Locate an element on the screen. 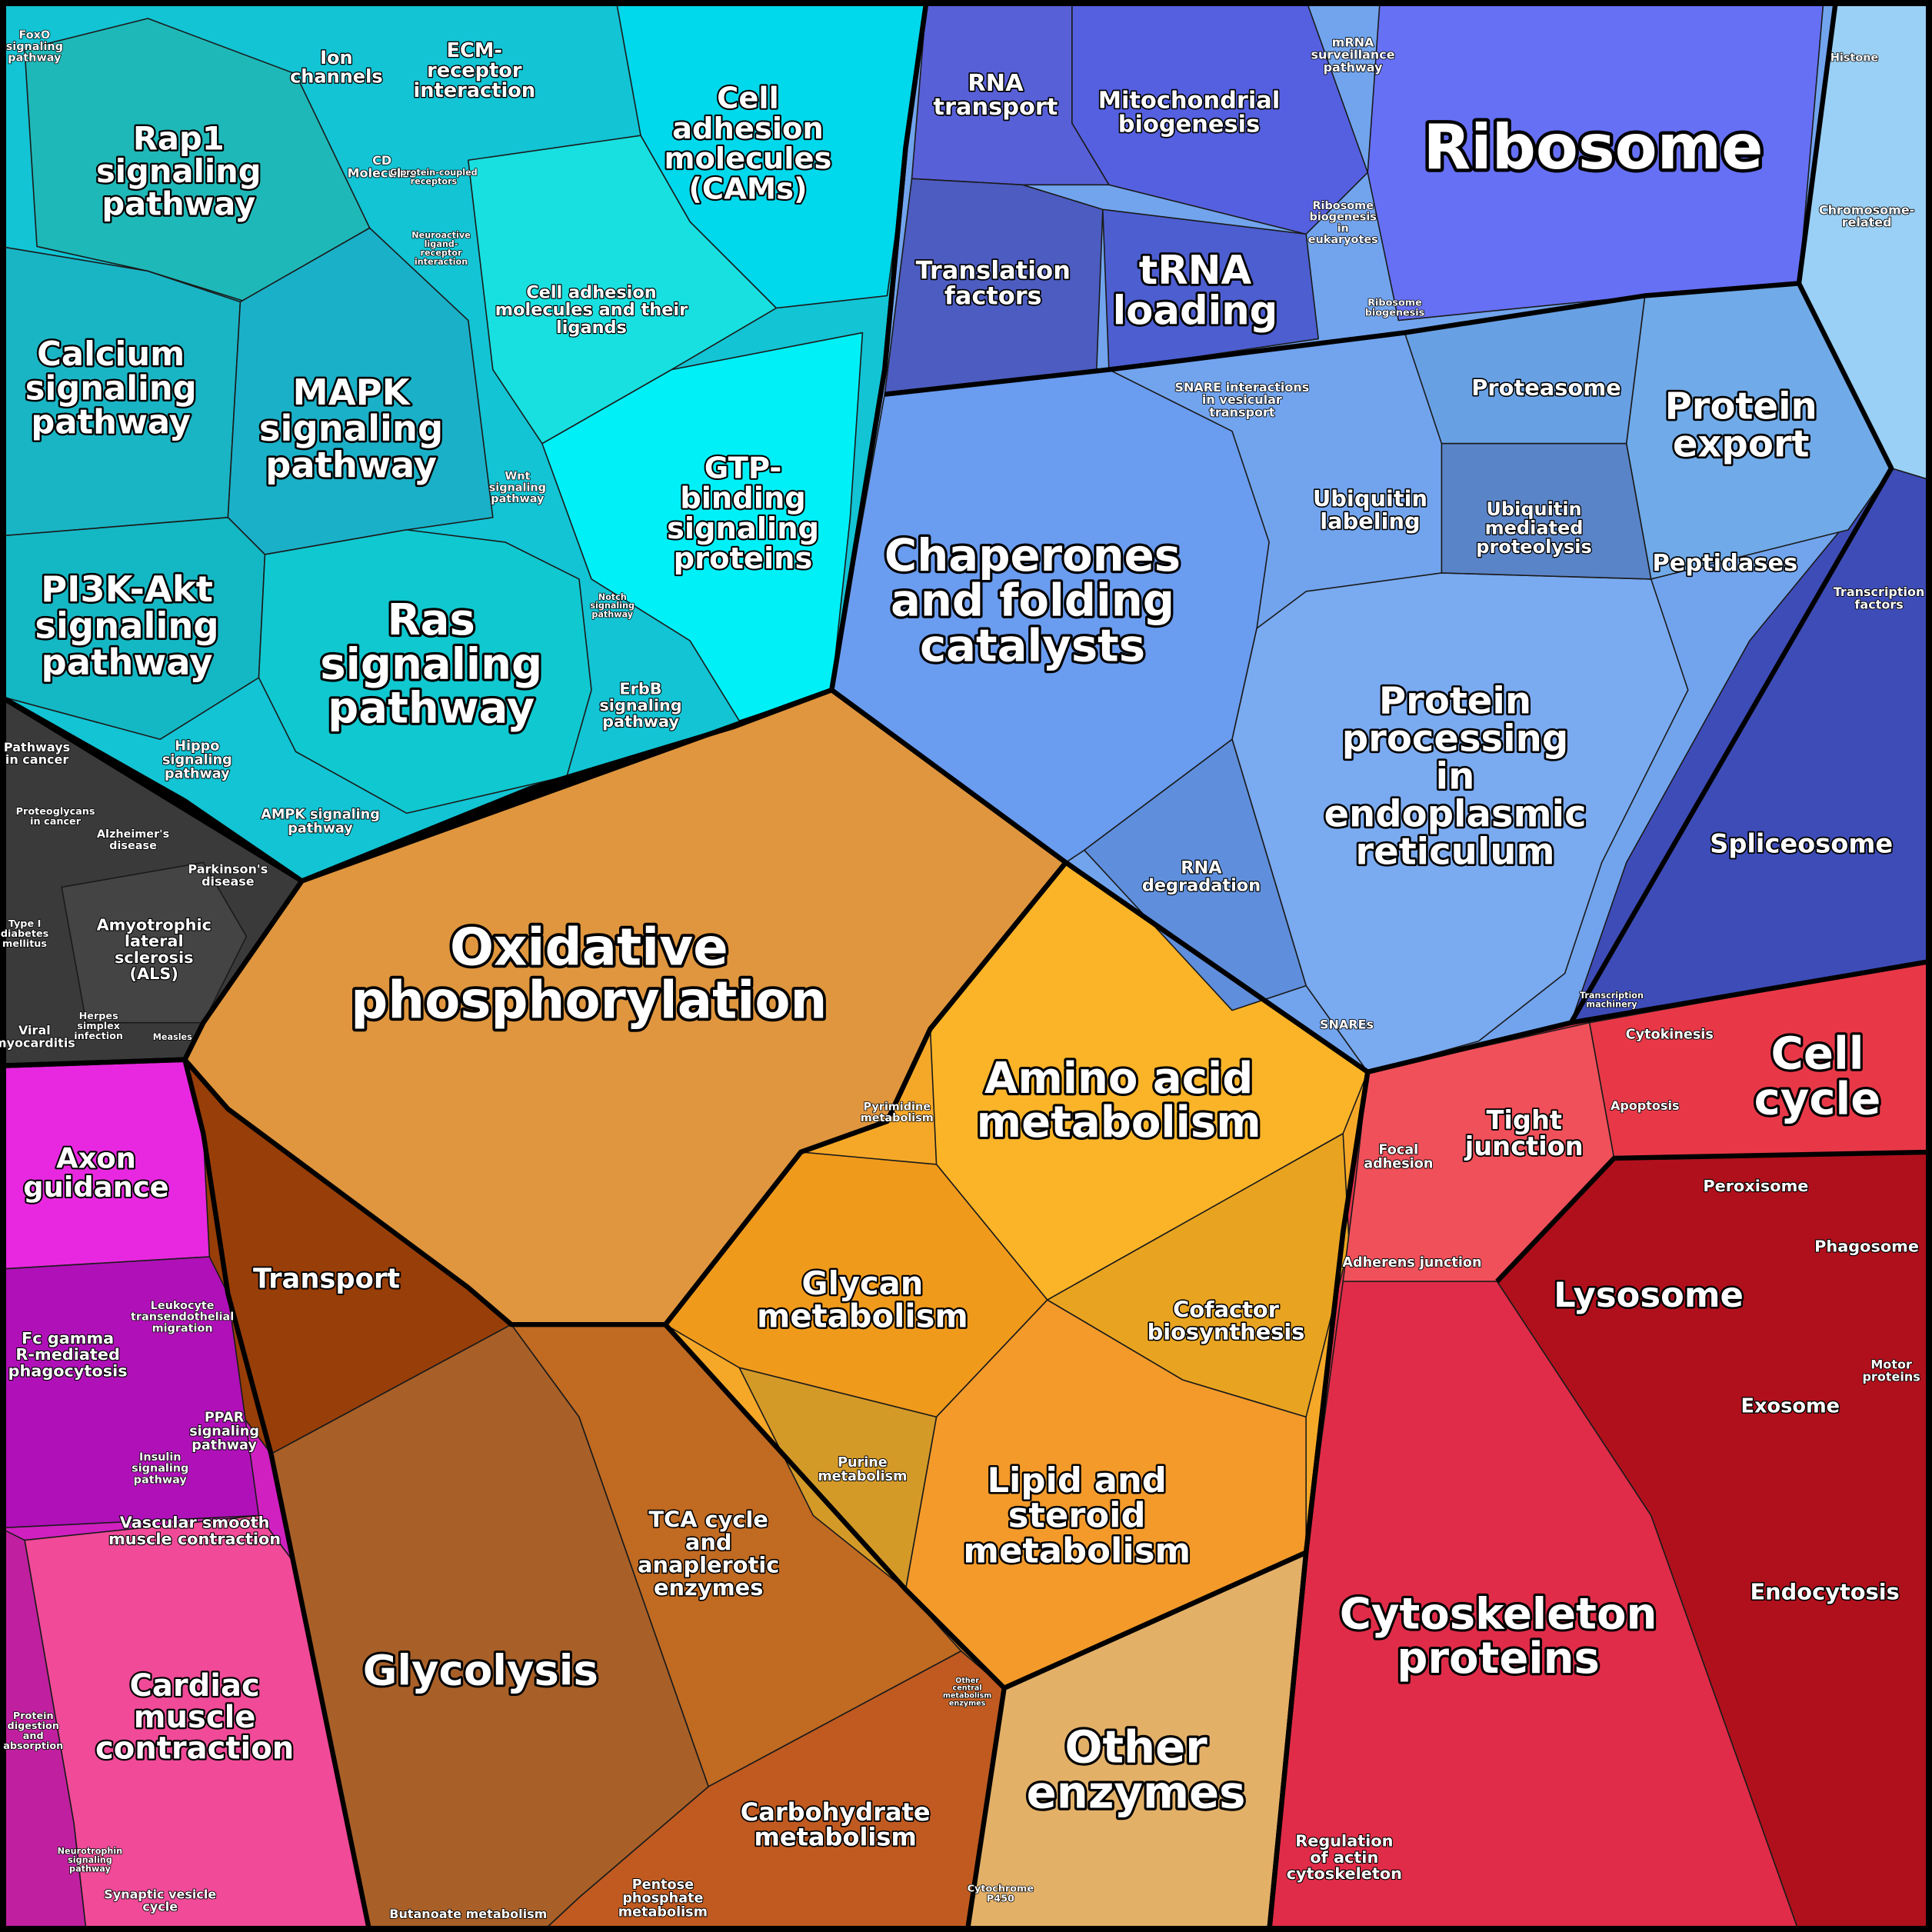 The image size is (1932, 1932). region-label: molecules and their is located at coordinates (591, 310).